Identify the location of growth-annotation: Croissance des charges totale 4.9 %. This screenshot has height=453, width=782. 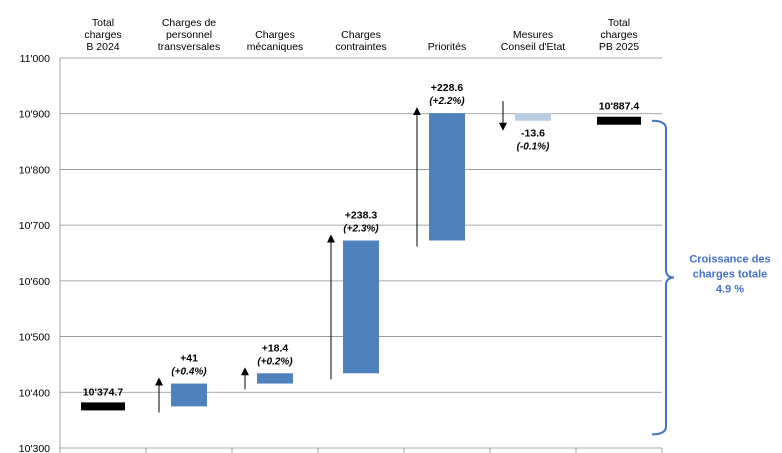
(729, 275).